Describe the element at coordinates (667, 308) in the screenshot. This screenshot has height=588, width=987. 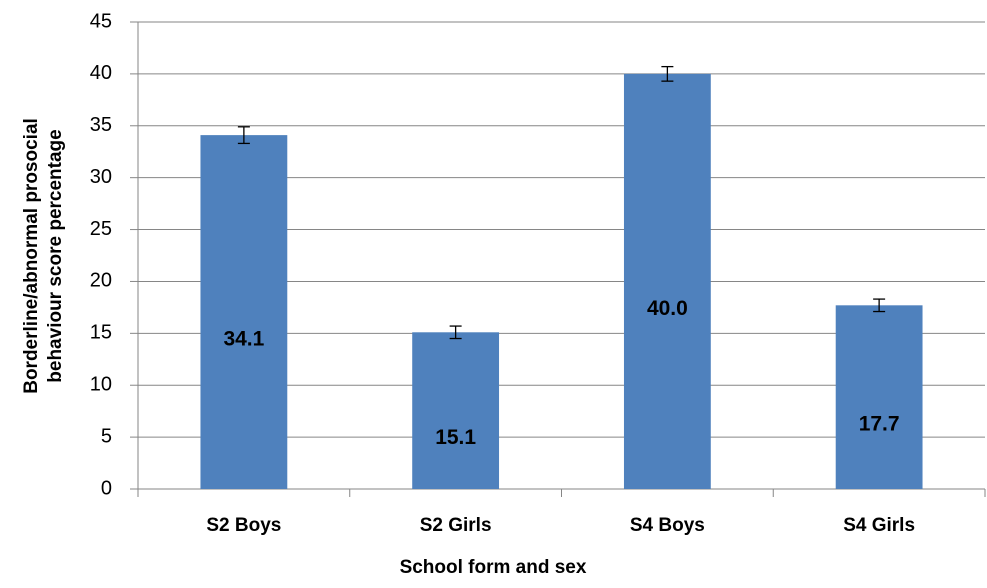
I see `data-label: 40.0` at that location.